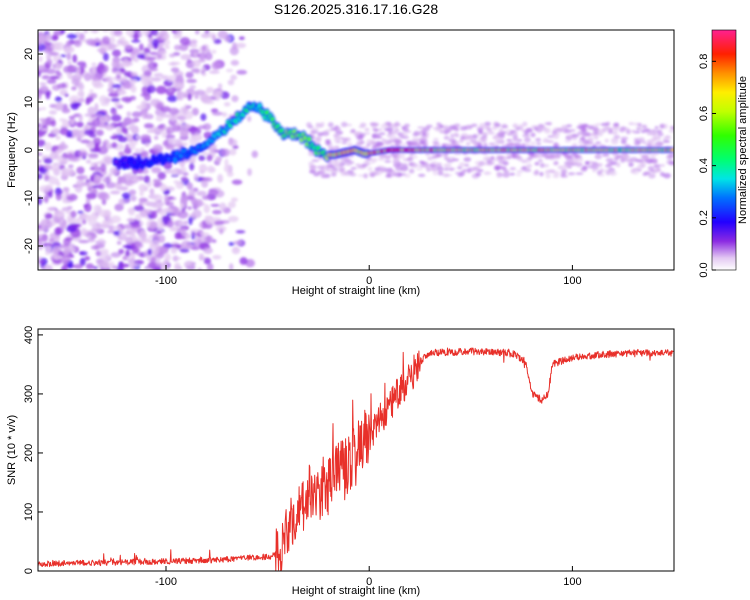 This screenshot has width=750, height=600. Describe the element at coordinates (29, 198) in the screenshot. I see `y-tick-label: -10` at that location.